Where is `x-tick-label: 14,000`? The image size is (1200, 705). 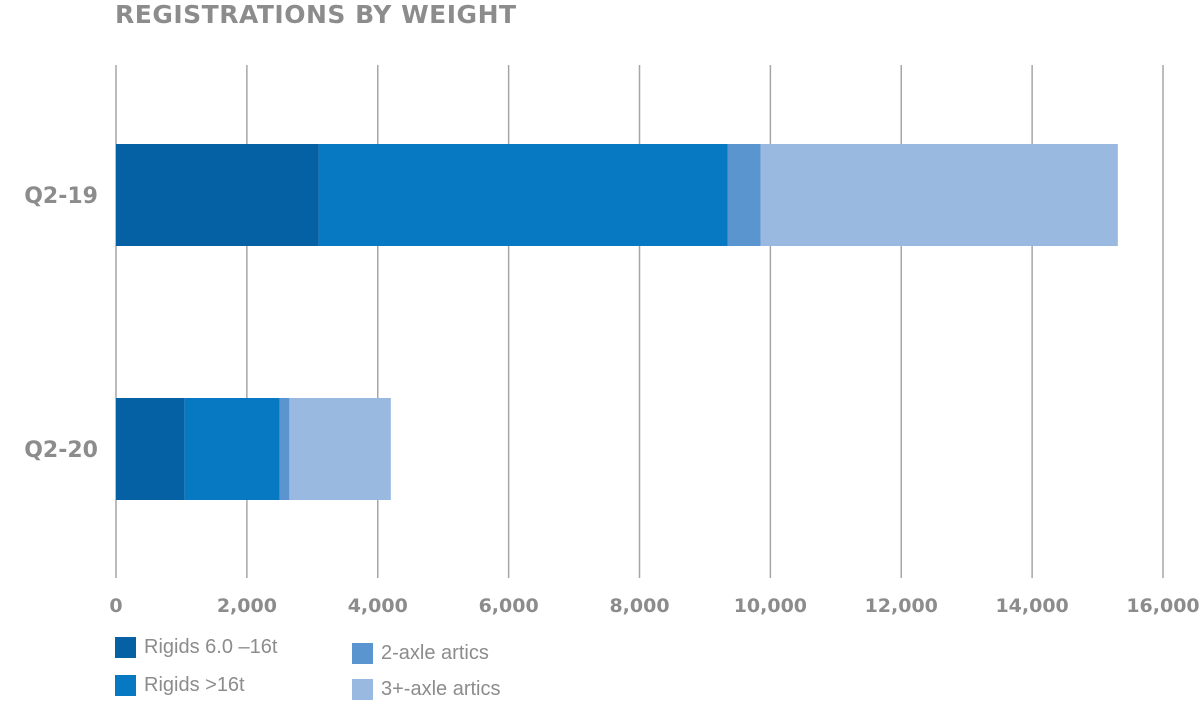
x-tick-label: 14,000 is located at coordinates (1031, 606).